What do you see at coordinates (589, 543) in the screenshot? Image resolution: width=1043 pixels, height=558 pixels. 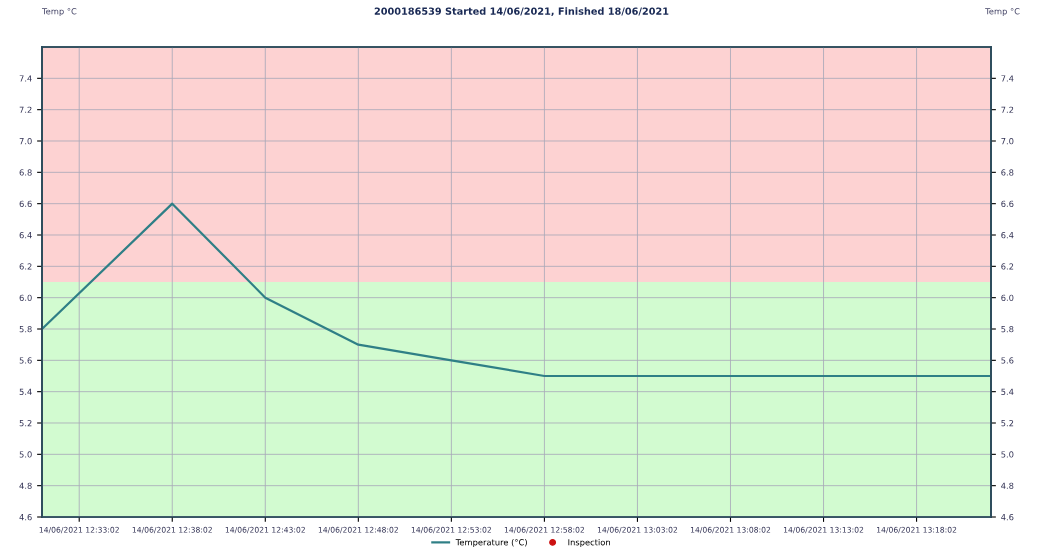 I see `legend-label: Inspection` at bounding box center [589, 543].